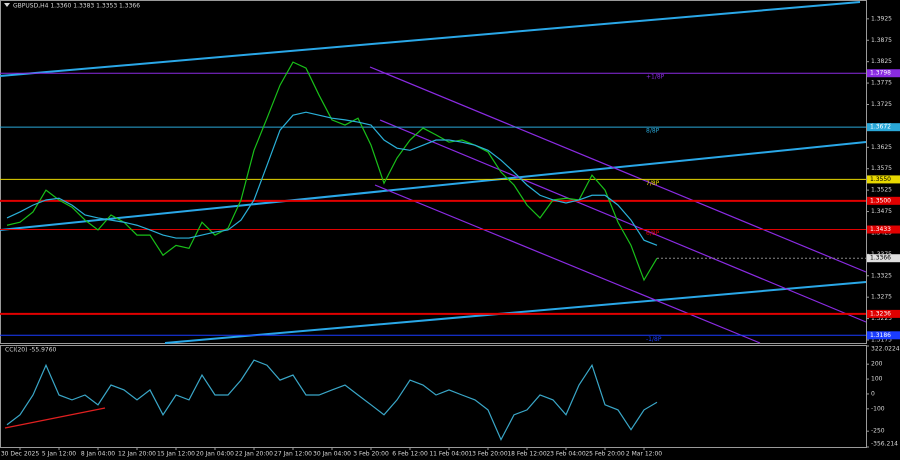 The width and height of the screenshot is (900, 460). Describe the element at coordinates (332, 400) in the screenshot. I see `series-line` at that location.